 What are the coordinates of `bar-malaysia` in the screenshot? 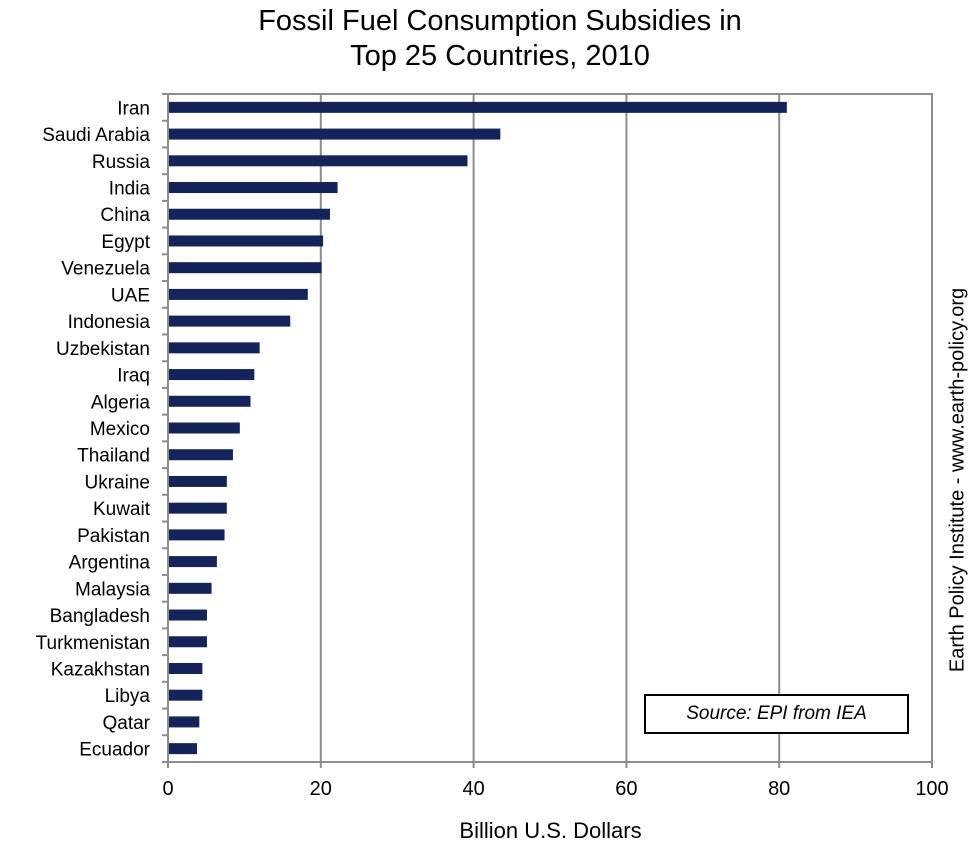 It's located at (190, 588).